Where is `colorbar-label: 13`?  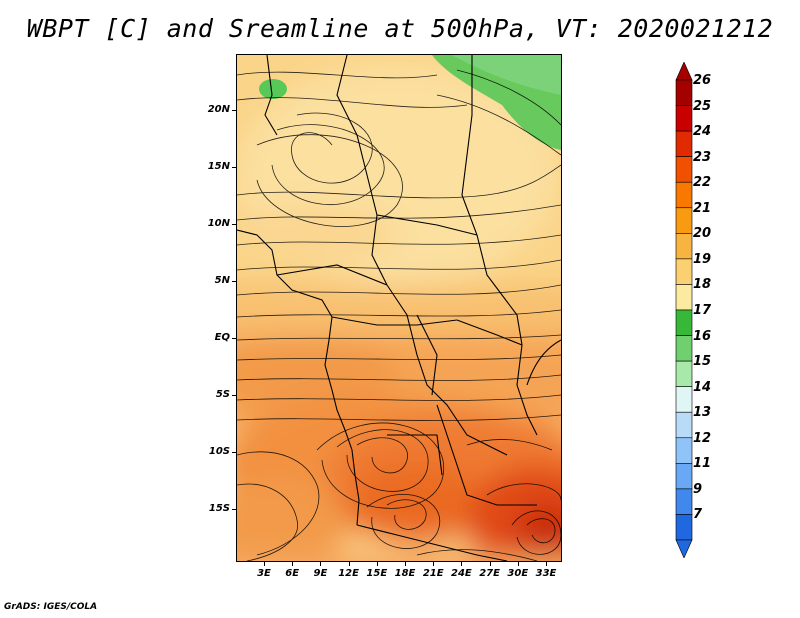 colorbar-label: 13 is located at coordinates (702, 413).